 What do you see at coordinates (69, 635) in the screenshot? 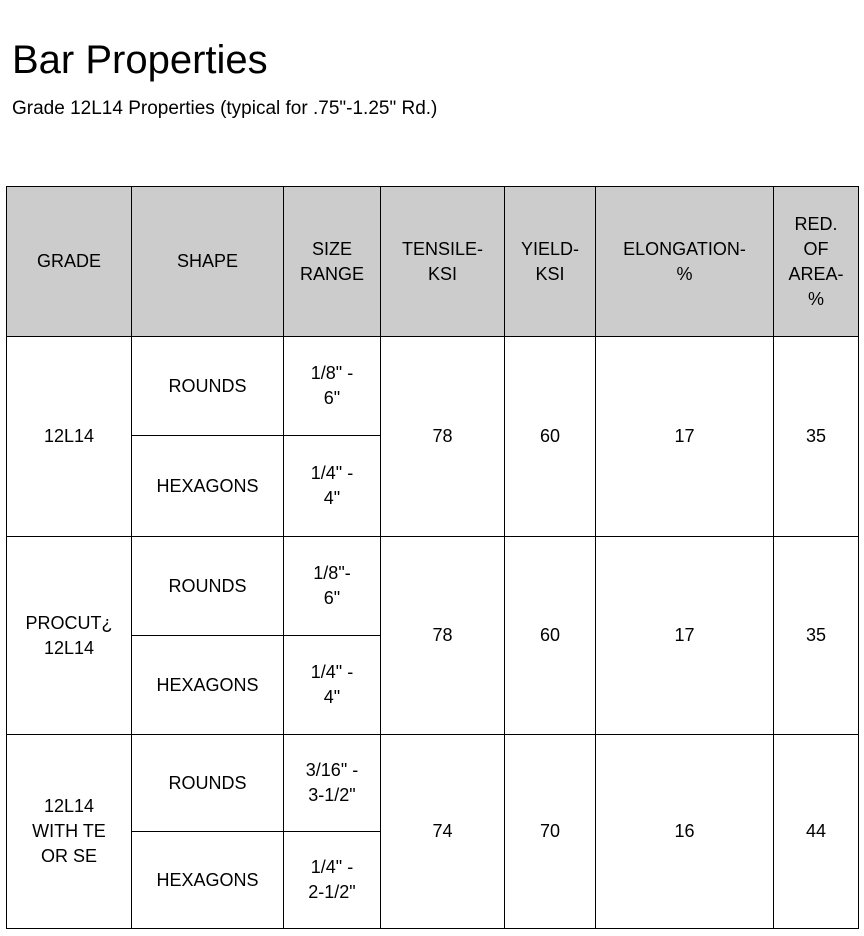
I see `grade-cell: PROCUT¿ 12L14` at bounding box center [69, 635].